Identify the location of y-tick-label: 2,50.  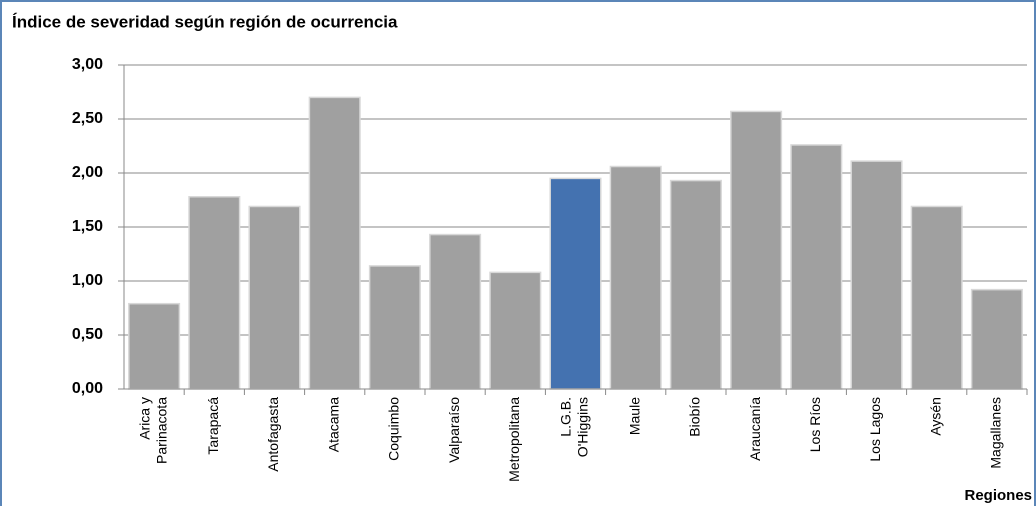
(87, 118).